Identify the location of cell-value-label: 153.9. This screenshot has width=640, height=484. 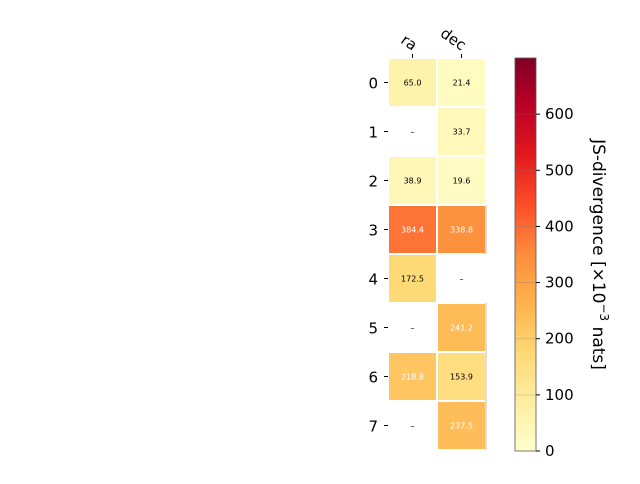
(461, 377).